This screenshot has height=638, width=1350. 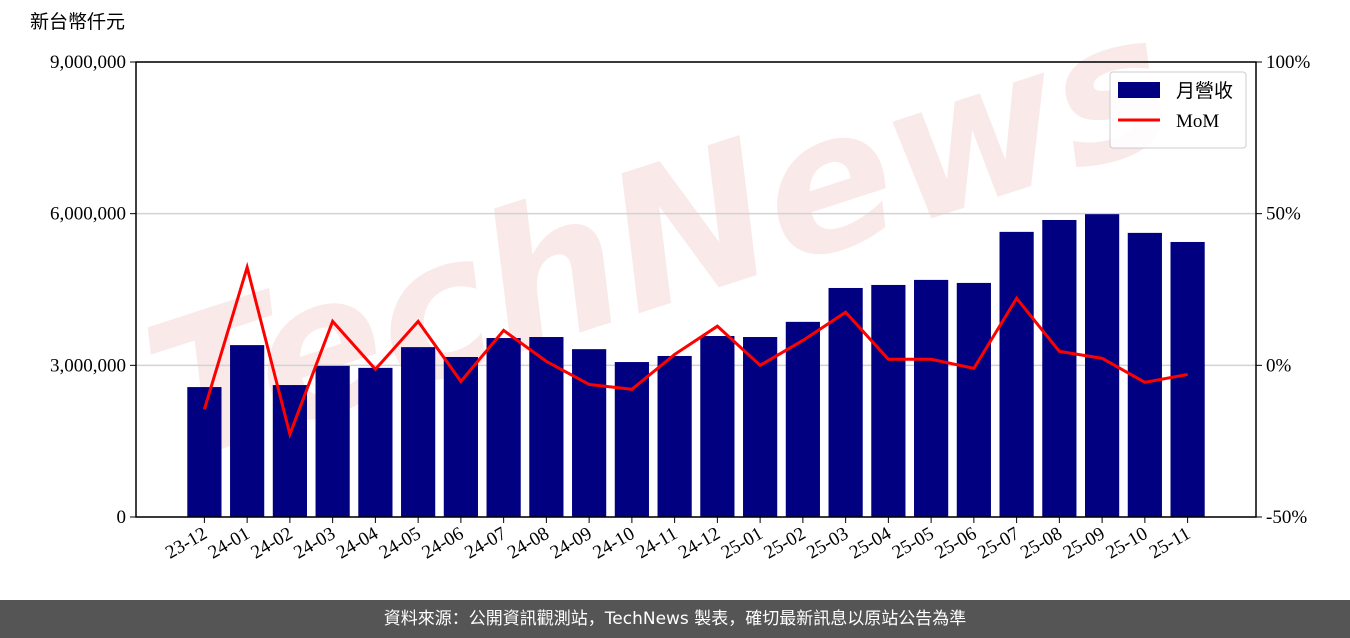 I want to click on y-tick-label: 9,000,000, so click(x=88, y=62).